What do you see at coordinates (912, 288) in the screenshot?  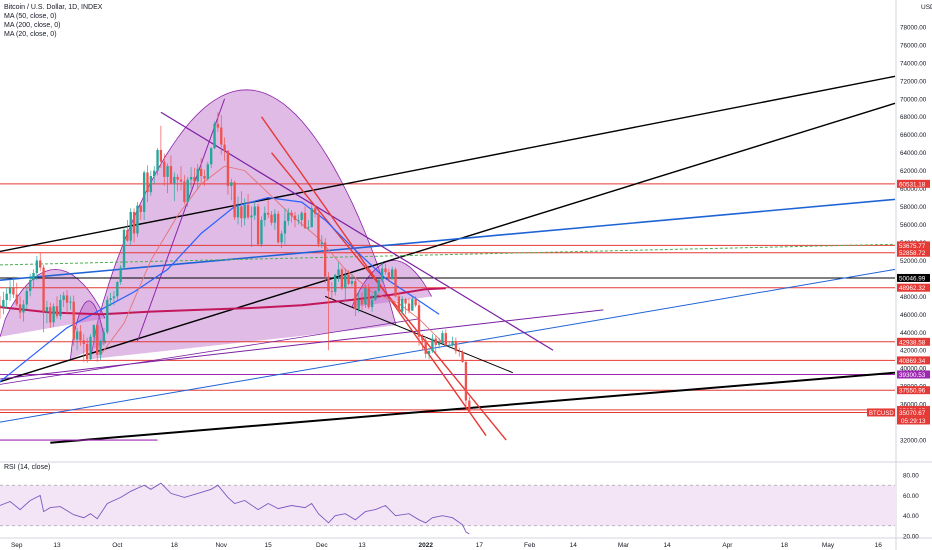 I see `price-level-label: 48962.32` at bounding box center [912, 288].